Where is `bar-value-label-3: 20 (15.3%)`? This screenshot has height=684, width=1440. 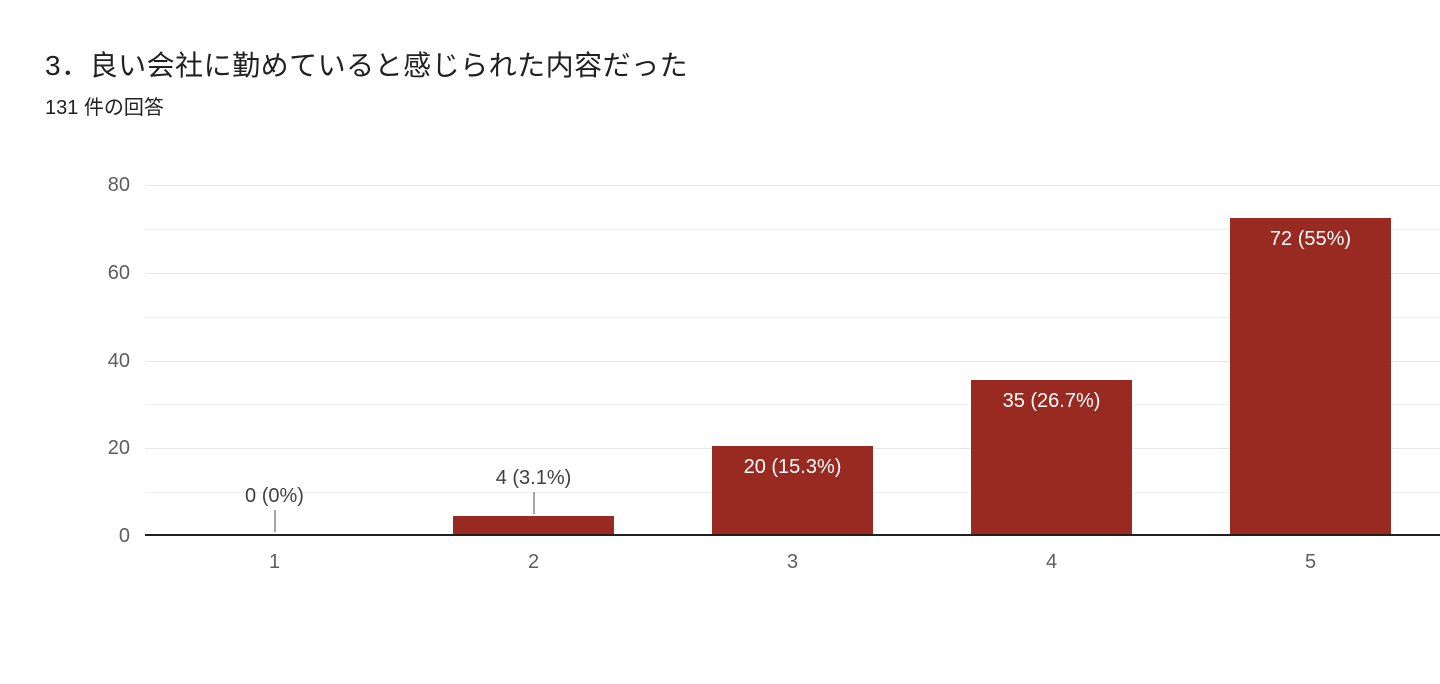 bar-value-label-3: 20 (15.3%) is located at coordinates (792, 467).